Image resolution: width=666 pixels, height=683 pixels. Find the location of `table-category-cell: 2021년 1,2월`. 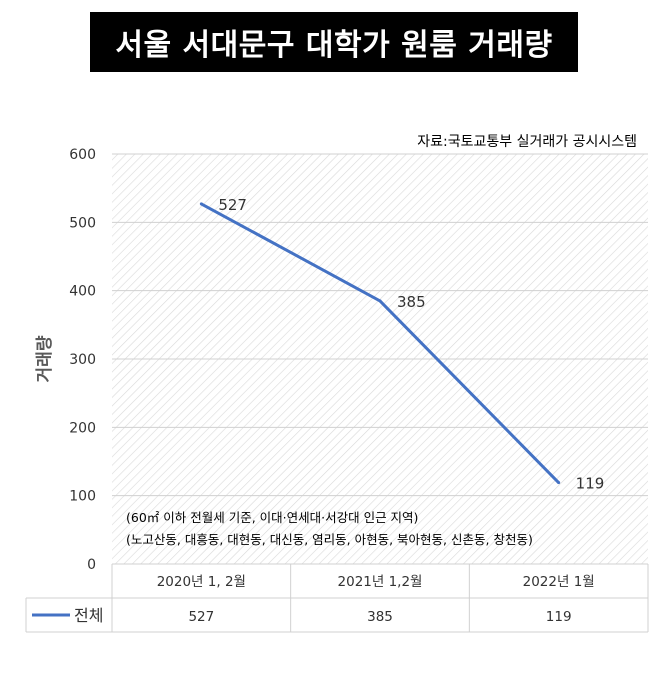

table-category-cell: 2021년 1,2월 is located at coordinates (380, 582).